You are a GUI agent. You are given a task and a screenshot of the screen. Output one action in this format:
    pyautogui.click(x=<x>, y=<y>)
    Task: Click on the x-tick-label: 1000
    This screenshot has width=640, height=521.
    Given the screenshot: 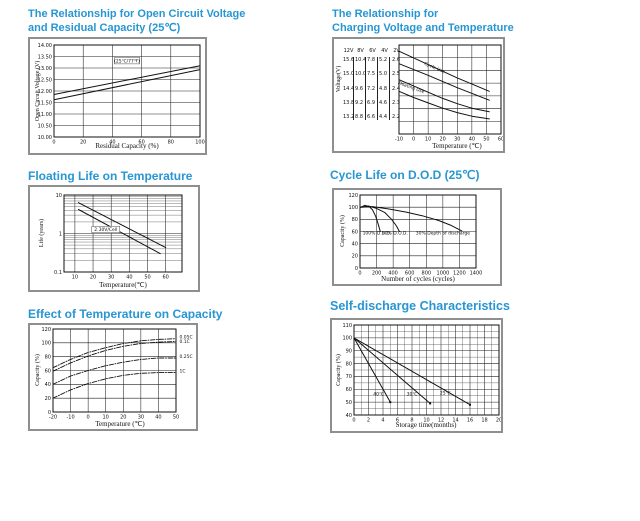 What is the action you would take?
    pyautogui.click(x=443, y=274)
    